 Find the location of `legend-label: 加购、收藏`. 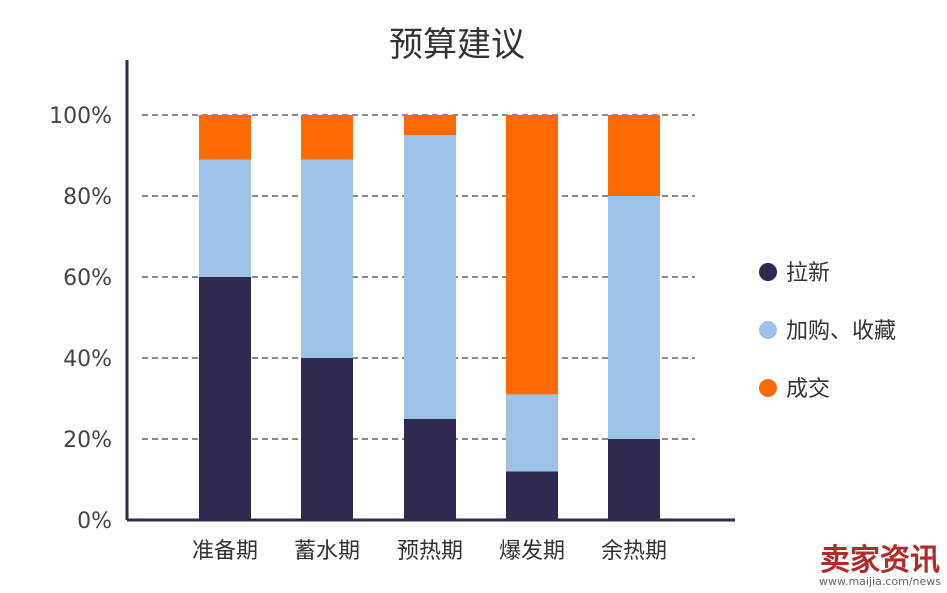

legend-label: 加购、收藏 is located at coordinates (841, 331).